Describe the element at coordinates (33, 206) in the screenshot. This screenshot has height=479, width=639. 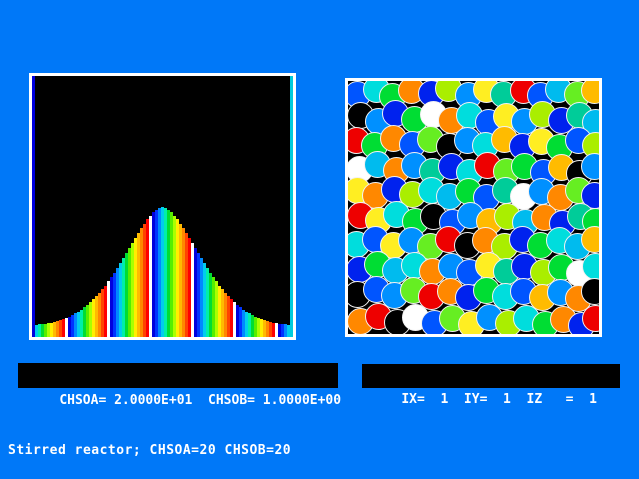
I see `histogram-left-edge-bar` at that location.